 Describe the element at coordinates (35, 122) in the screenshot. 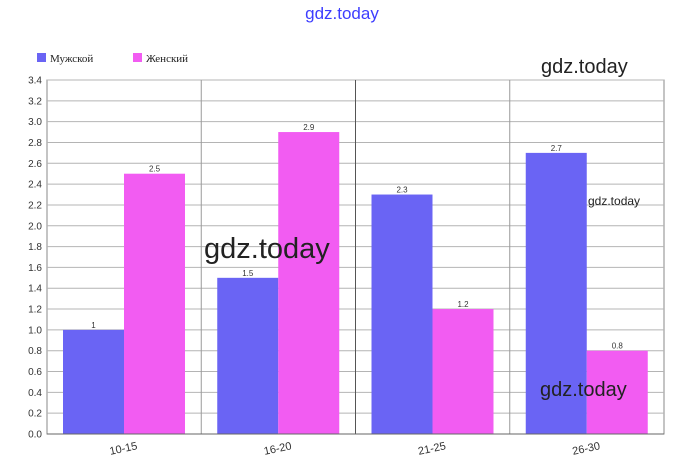

I see `y-tick-label: 3.0` at that location.